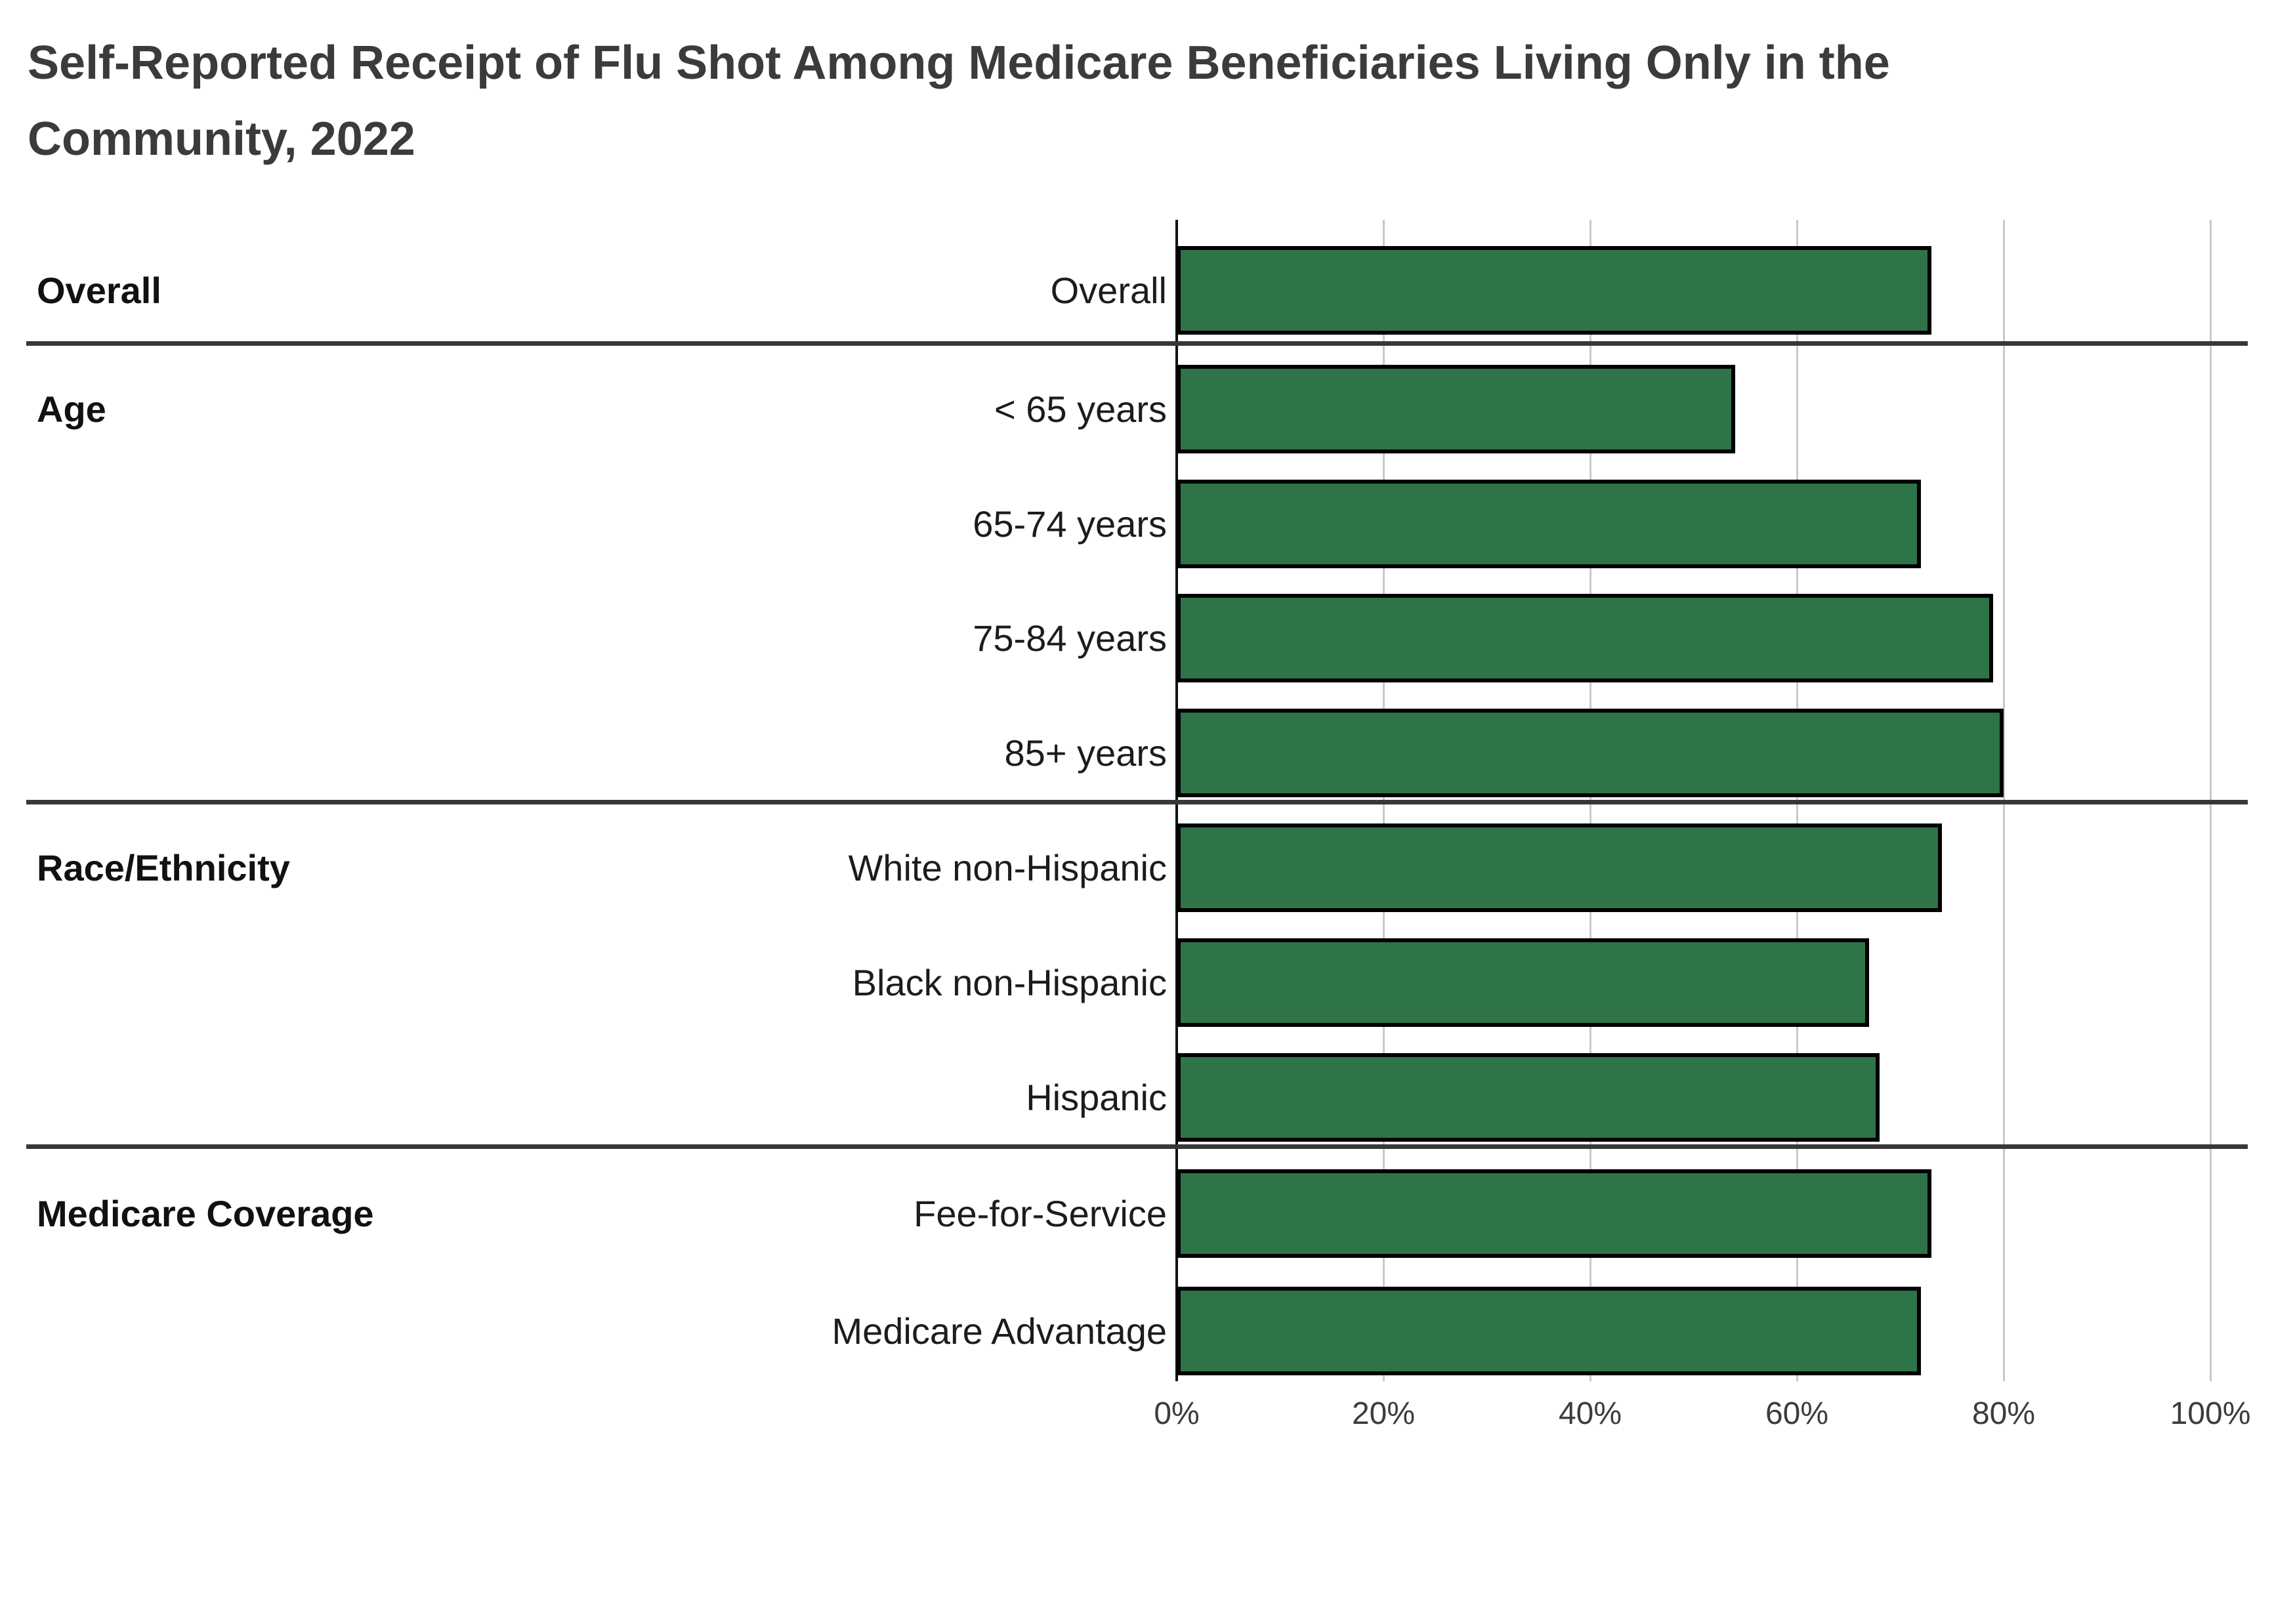 This screenshot has width=2274, height=1624. I want to click on bar-85-years, so click(1590, 753).